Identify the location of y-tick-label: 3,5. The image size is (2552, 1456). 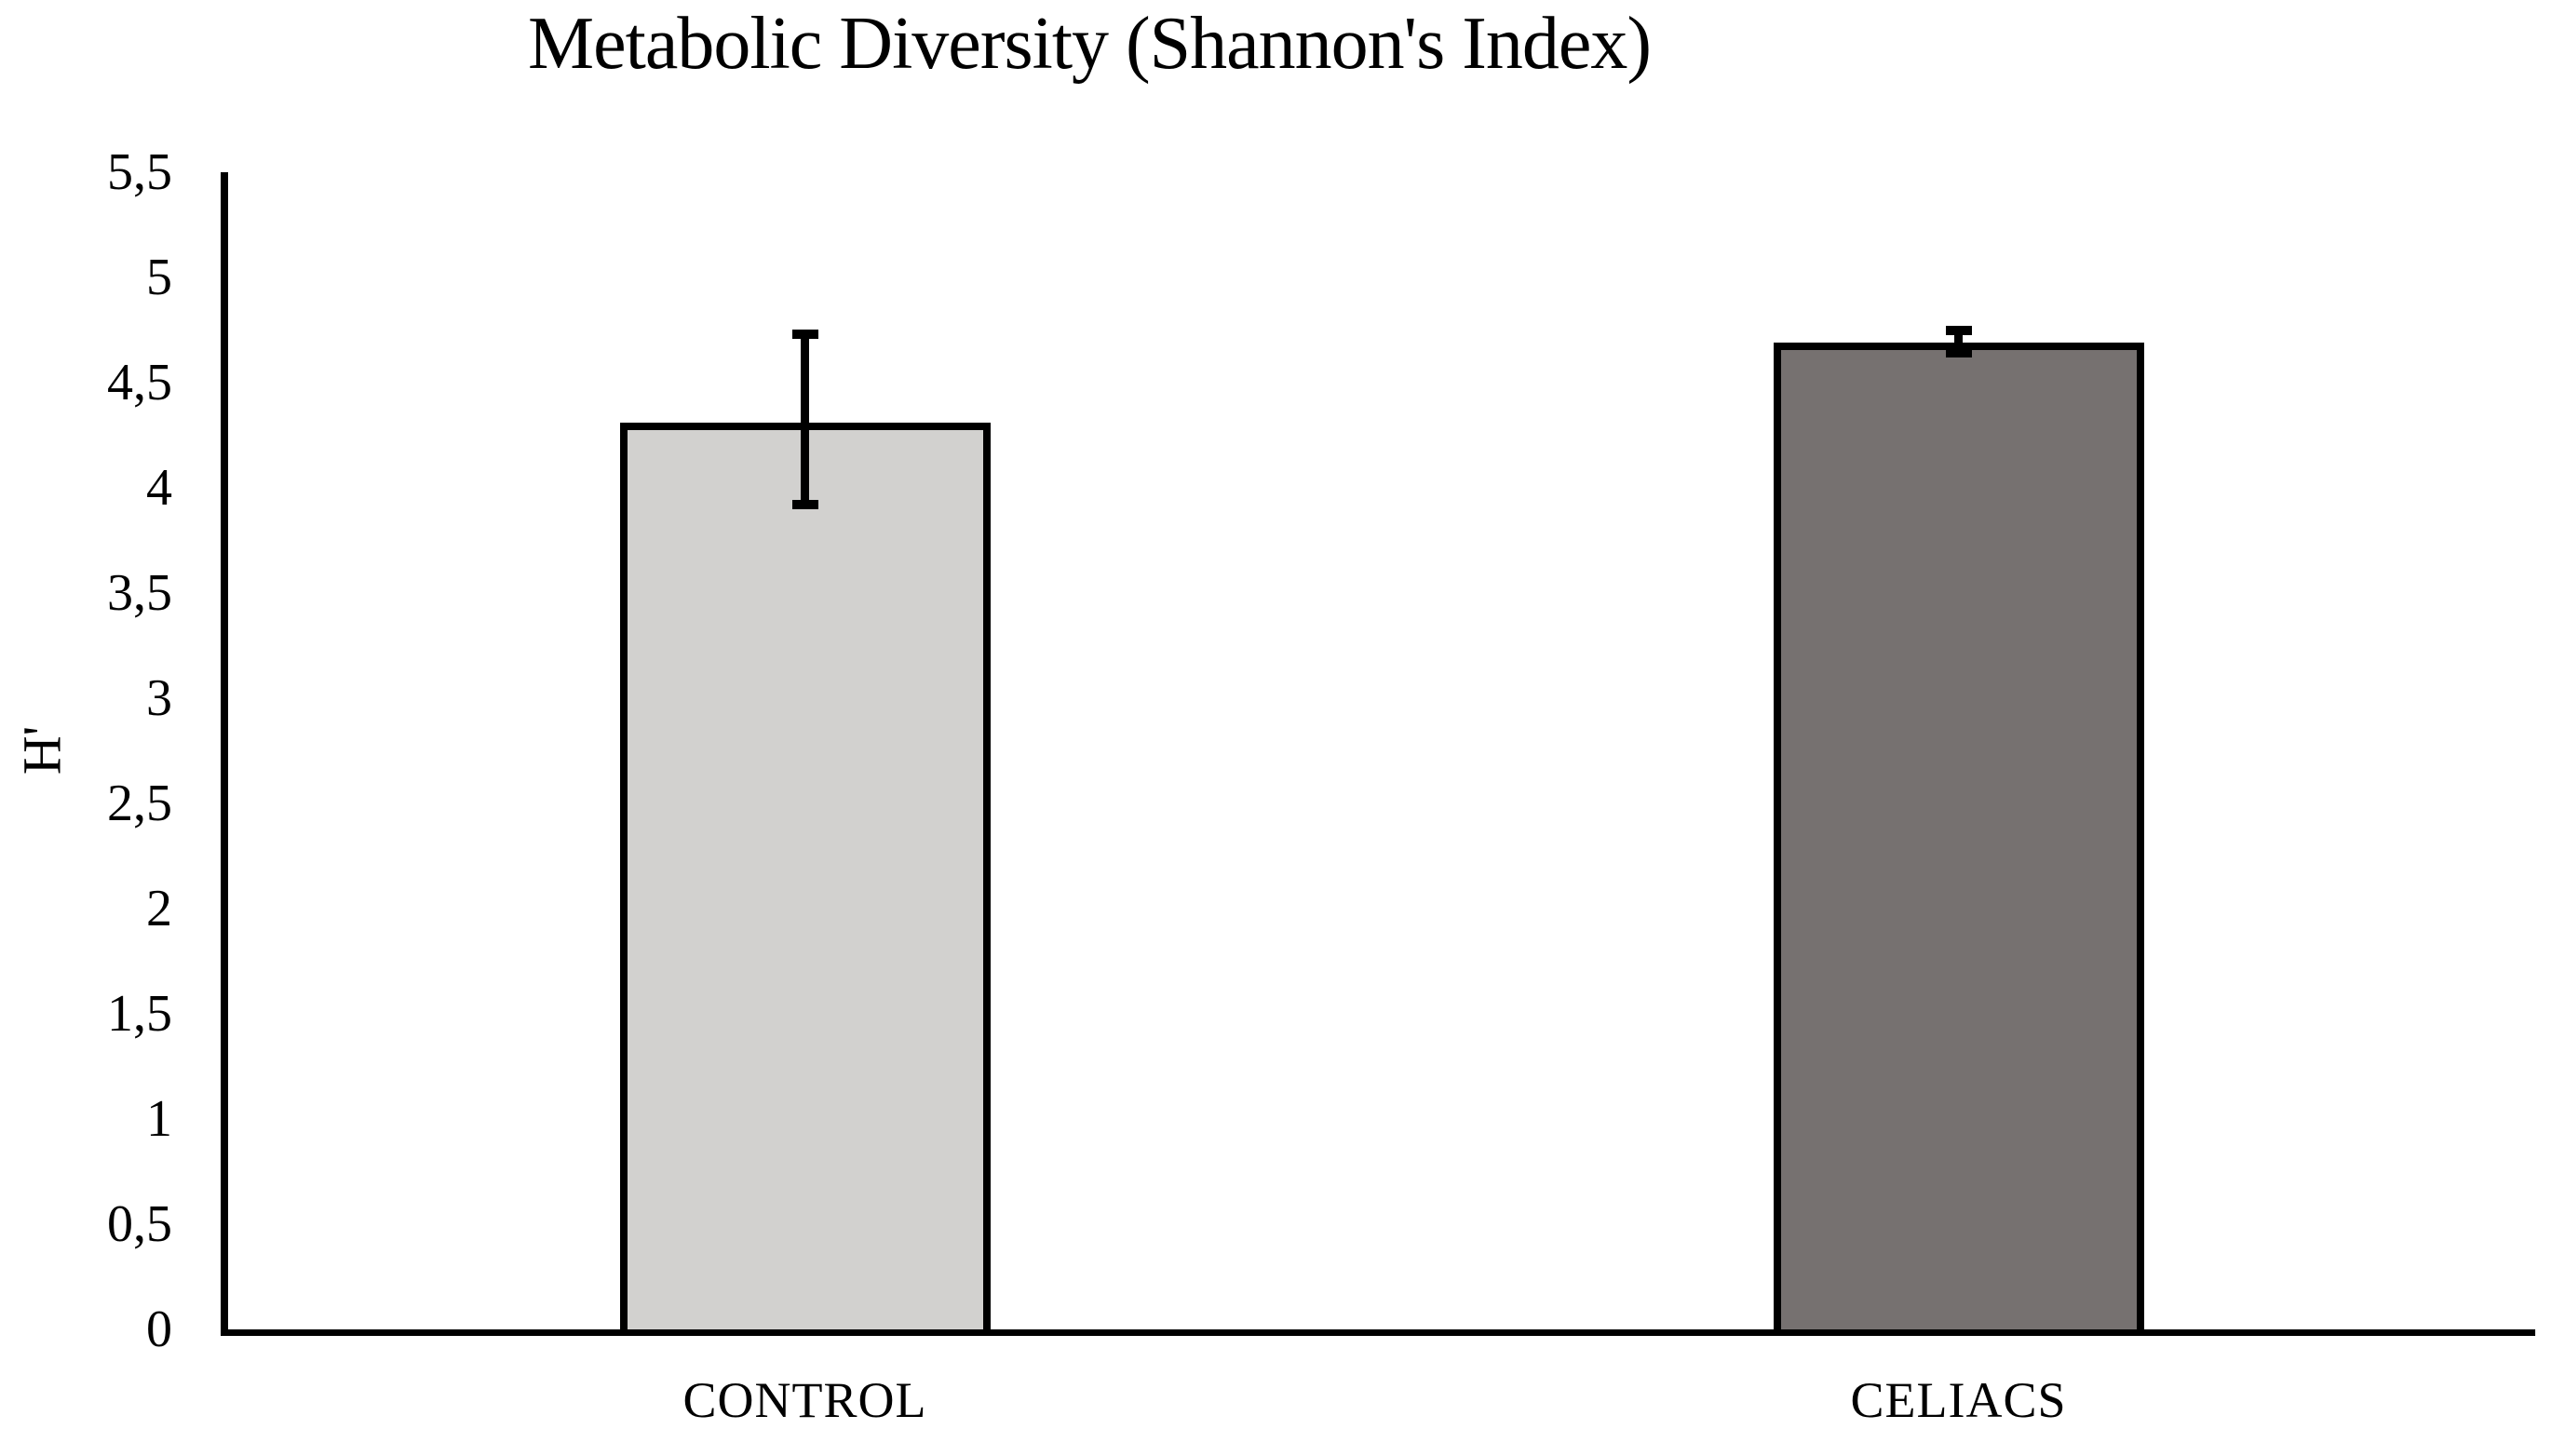
(139, 593).